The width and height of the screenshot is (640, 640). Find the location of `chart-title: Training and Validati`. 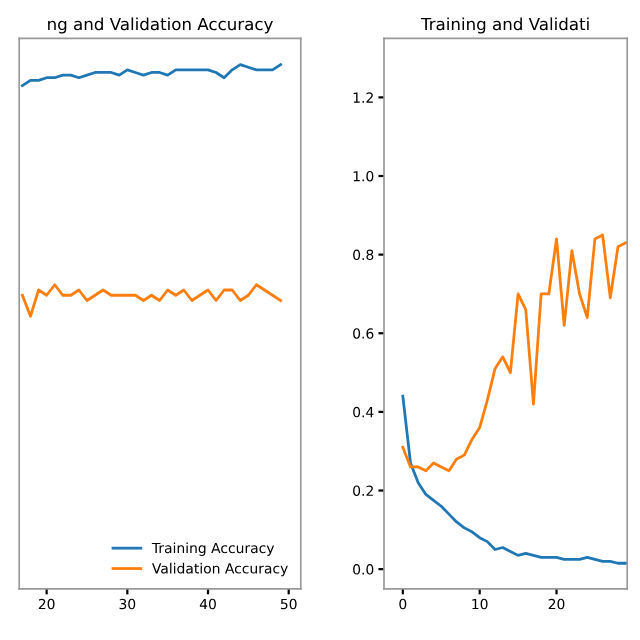

chart-title: Training and Validati is located at coordinates (504, 25).